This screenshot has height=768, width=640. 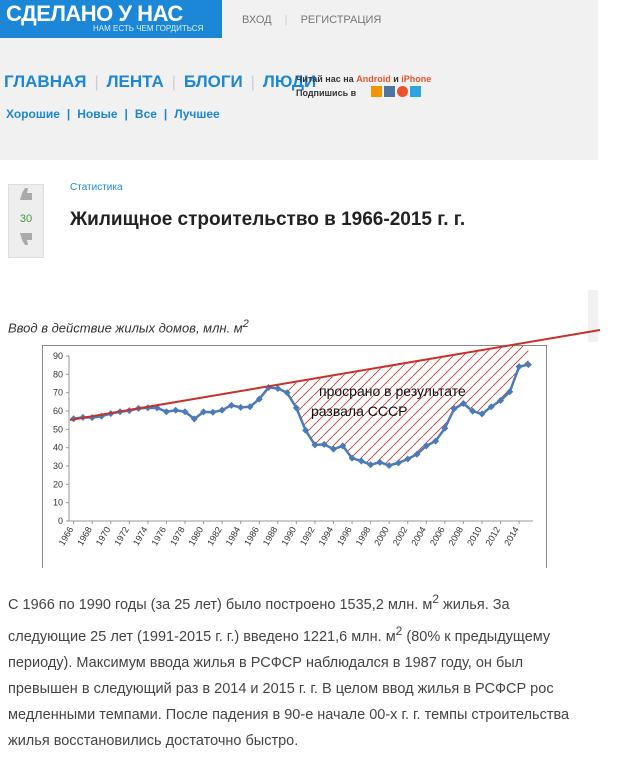 I want to click on x-tick-label: 1998, so click(x=363, y=536).